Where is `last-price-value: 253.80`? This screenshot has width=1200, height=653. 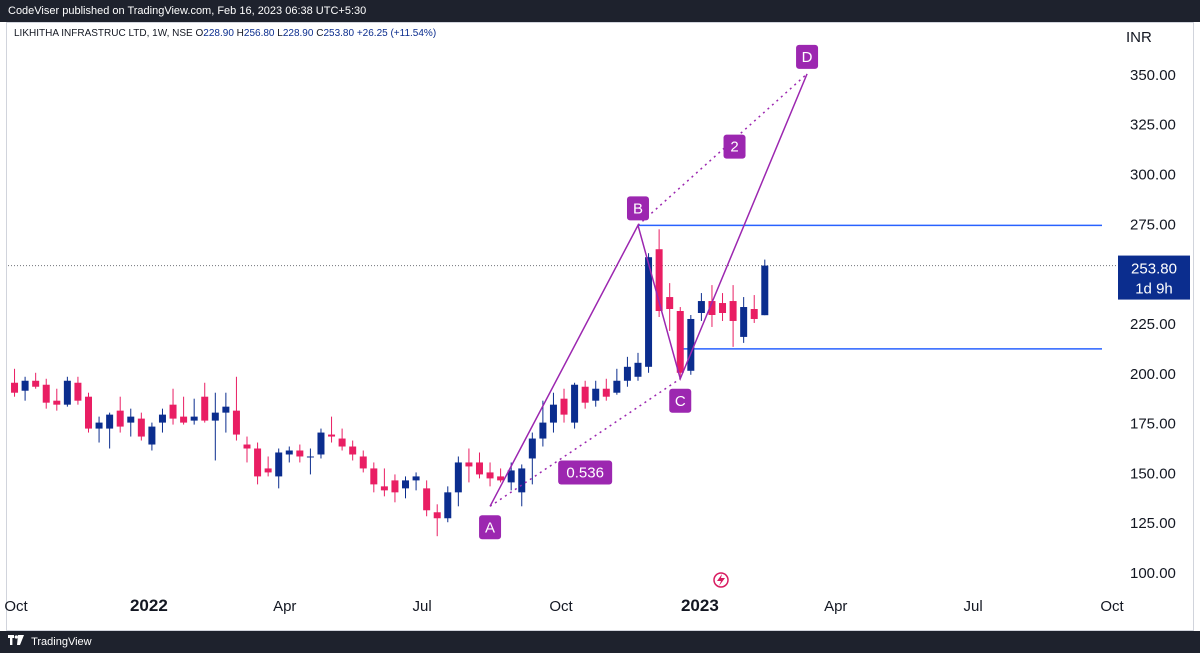 last-price-value: 253.80 is located at coordinates (1154, 269).